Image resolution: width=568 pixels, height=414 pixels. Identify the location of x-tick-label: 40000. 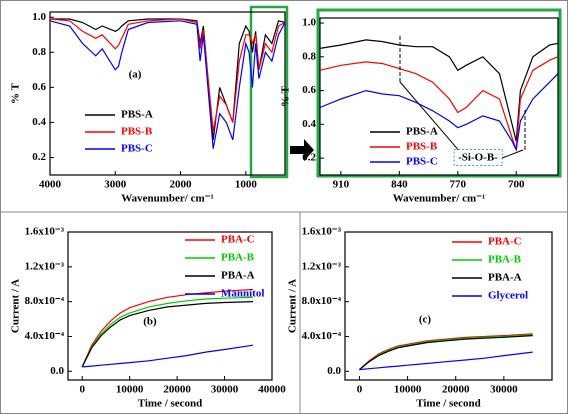
(272, 390).